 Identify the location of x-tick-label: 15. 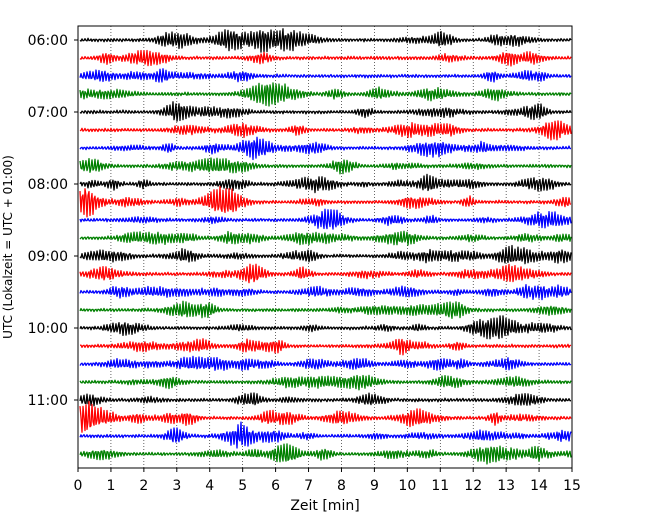
(572, 486).